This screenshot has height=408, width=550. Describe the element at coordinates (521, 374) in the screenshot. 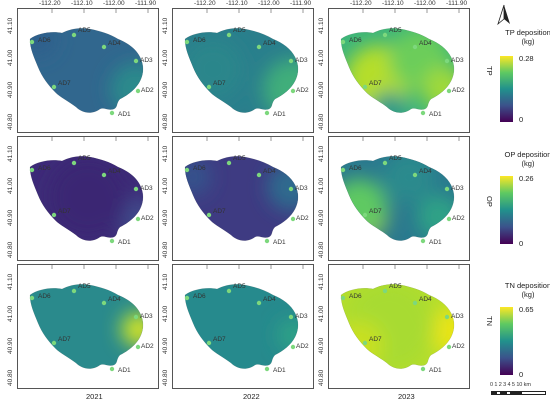

I see `legend-min-tn: 0` at that location.